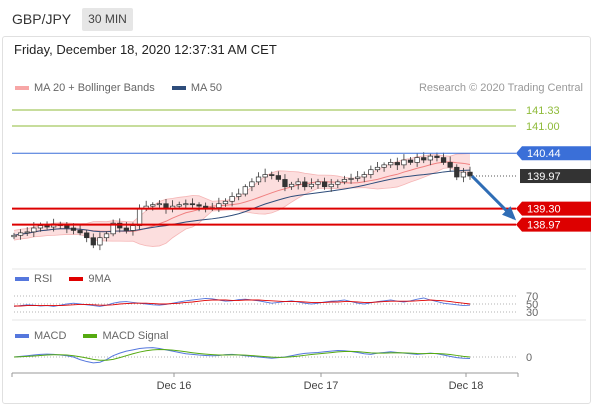  Describe the element at coordinates (174, 386) in the screenshot. I see `x-tick-label: Dec 16` at that location.